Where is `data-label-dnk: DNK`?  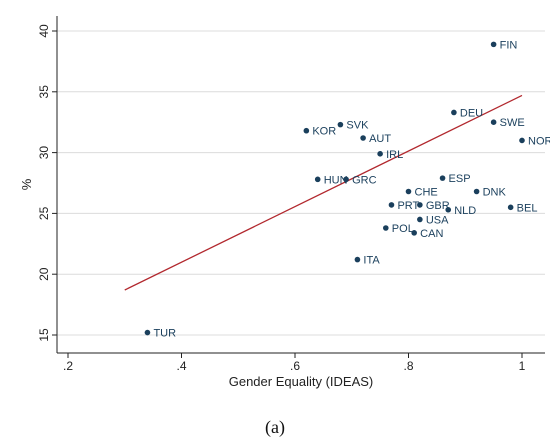
data-label-dnk: DNK is located at coordinates (495, 193).